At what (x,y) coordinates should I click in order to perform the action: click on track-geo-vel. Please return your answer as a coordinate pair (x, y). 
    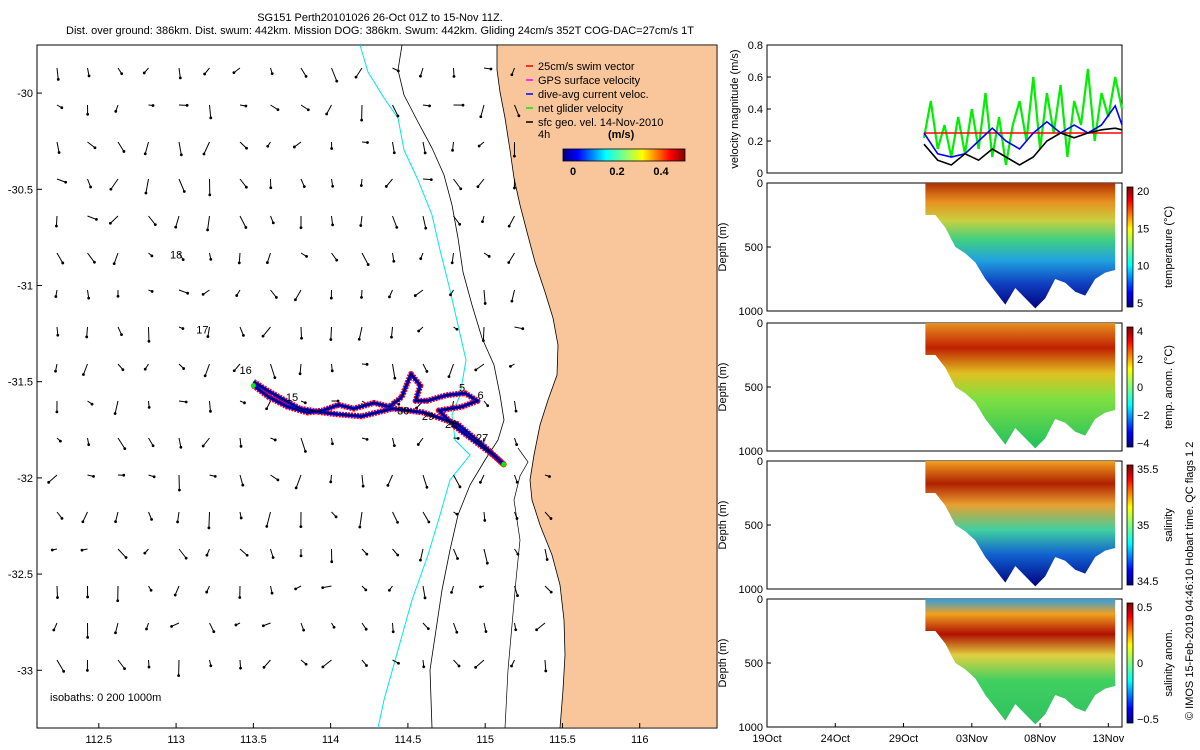
    Looking at the image, I should click on (379, 419).